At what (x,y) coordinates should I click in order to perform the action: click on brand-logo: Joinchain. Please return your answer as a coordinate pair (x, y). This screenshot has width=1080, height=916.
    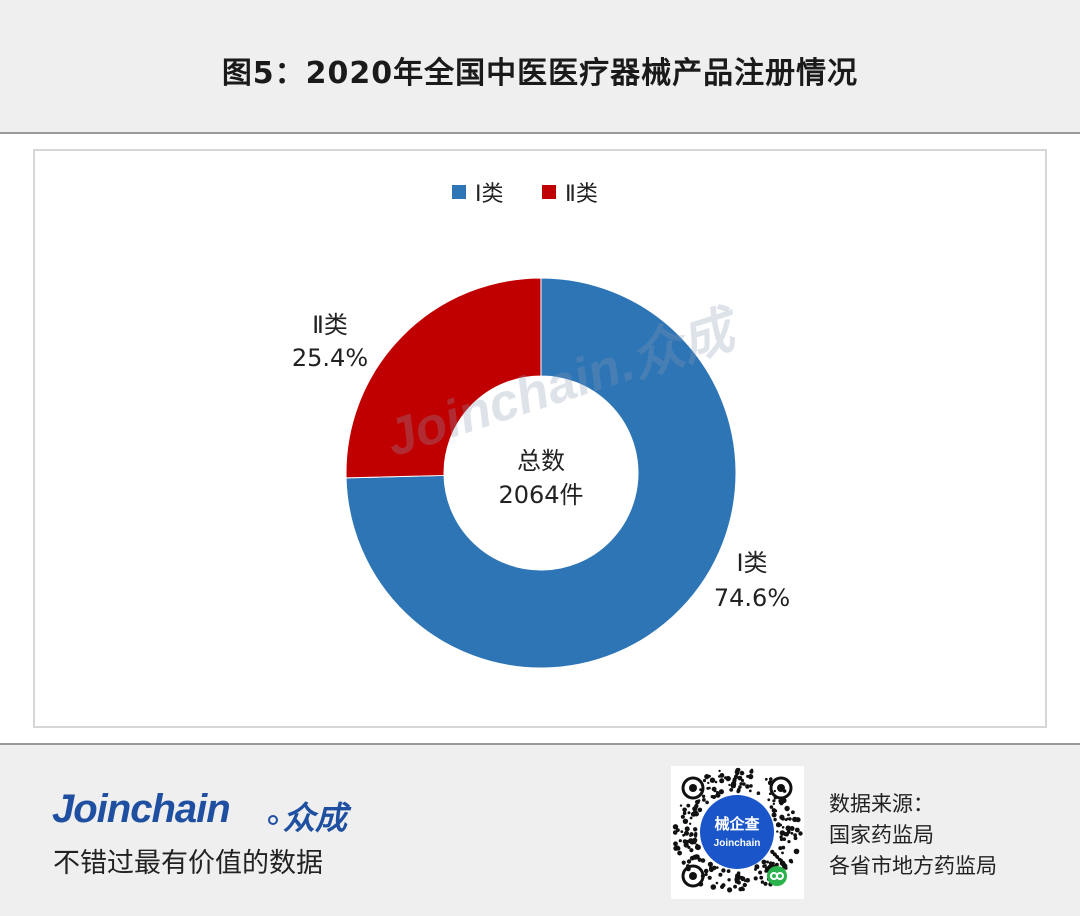
    Looking at the image, I should click on (141, 809).